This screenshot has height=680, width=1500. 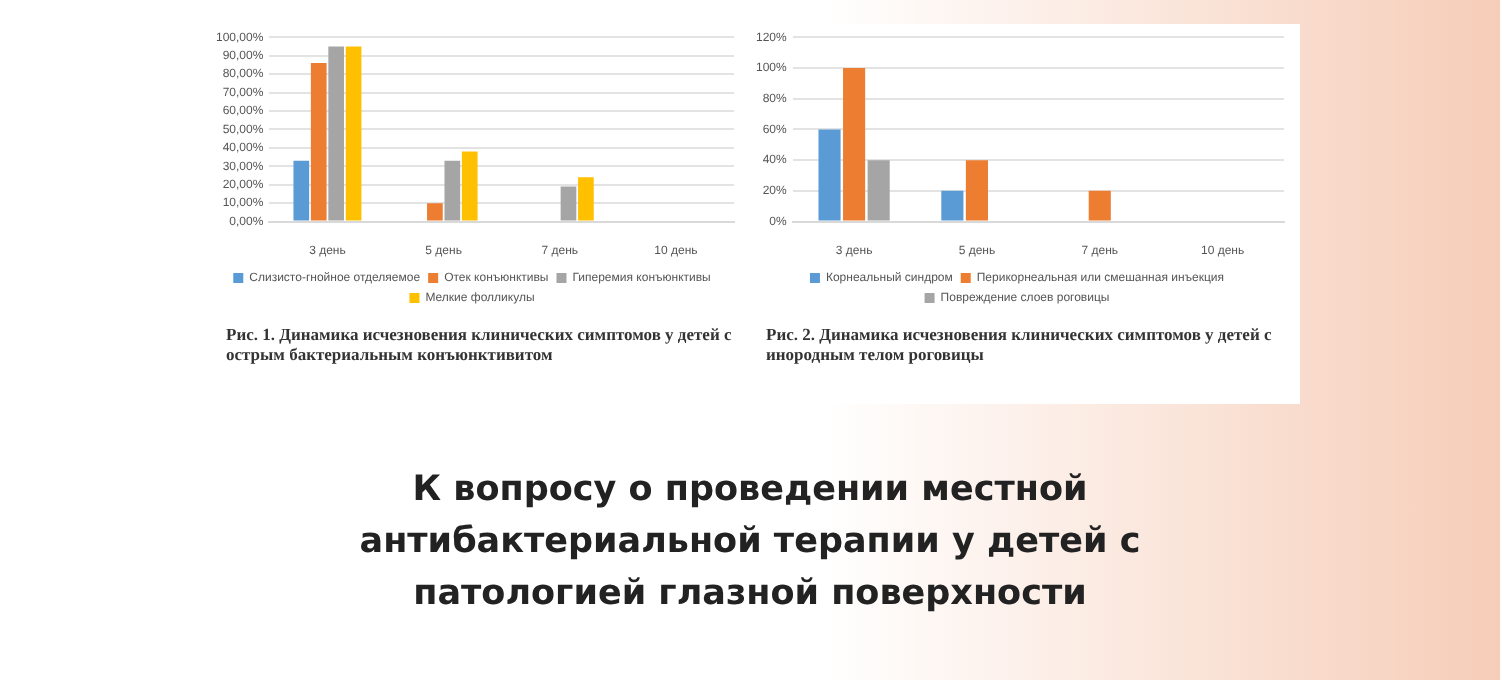 What do you see at coordinates (750, 543) in the screenshot?
I see `text: К вопросу о проведении местной антибактериальной терапии у детей с патологией глазной поверхности` at bounding box center [750, 543].